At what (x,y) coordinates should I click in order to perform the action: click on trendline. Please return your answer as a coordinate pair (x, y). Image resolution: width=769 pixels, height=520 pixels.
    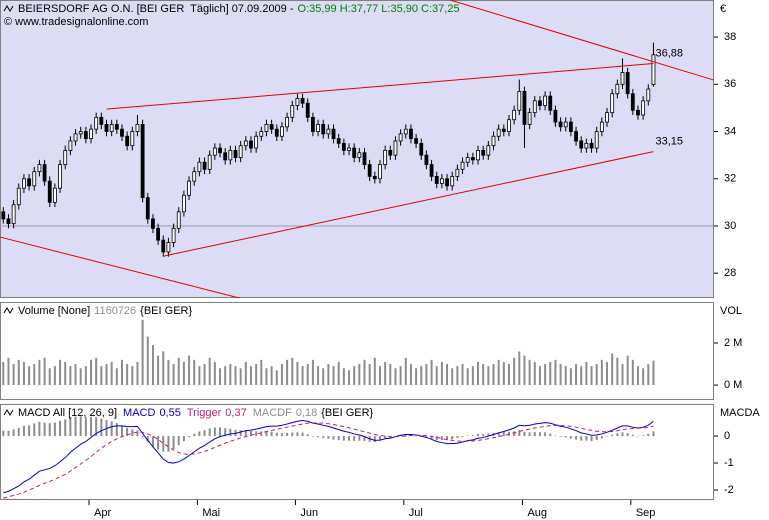
    Looking at the image, I should click on (380, 86).